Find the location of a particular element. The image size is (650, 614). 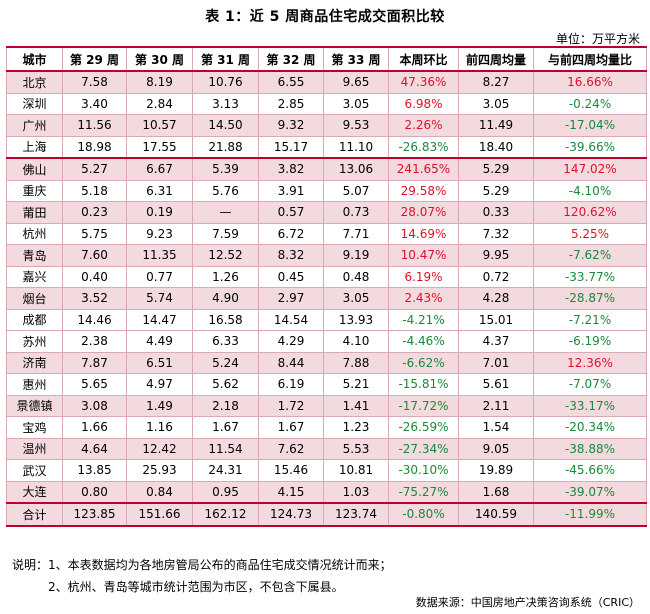

cell-w31: 7.59 is located at coordinates (225, 233).